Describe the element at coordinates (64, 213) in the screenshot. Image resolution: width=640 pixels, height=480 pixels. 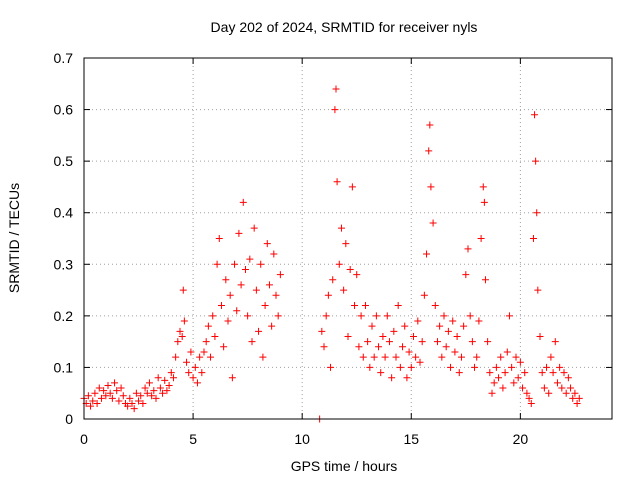
I see `y-tick-label: 0.4` at that location.